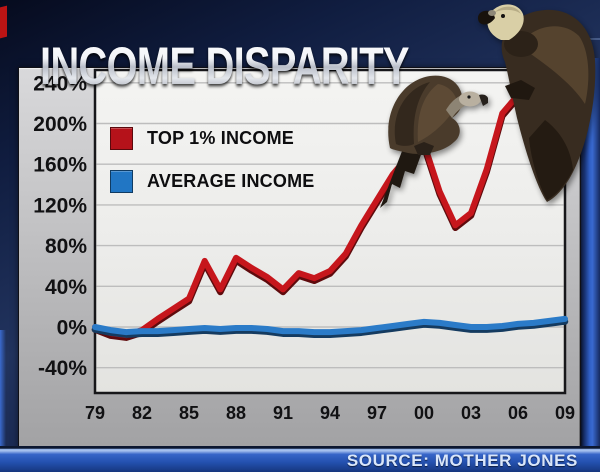  What do you see at coordinates (536, 103) in the screenshot?
I see `vulture-image-right` at bounding box center [536, 103].